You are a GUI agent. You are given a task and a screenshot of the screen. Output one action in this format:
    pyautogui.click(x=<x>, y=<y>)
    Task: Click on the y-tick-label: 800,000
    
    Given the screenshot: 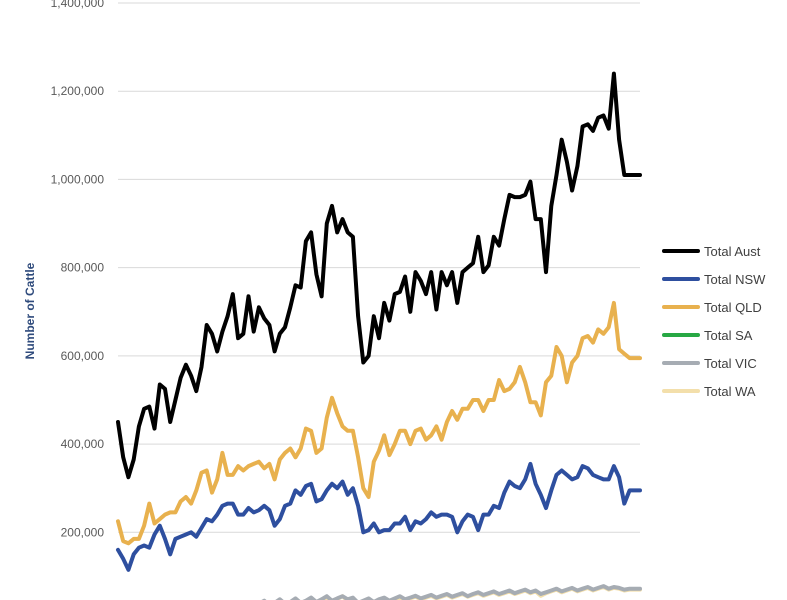 What is the action you would take?
    pyautogui.click(x=83, y=268)
    